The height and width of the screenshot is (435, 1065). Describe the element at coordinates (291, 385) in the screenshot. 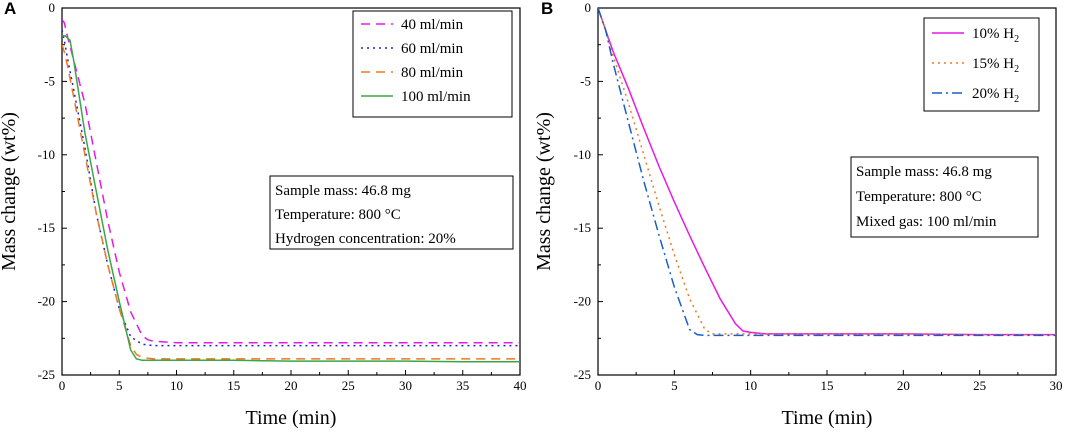

I see `x-tick-label-a: 20` at that location.